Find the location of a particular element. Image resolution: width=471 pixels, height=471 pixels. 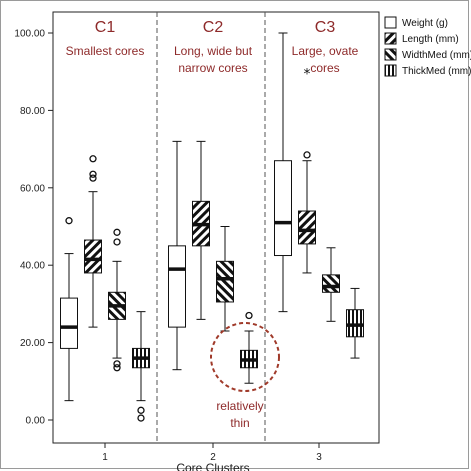

legend-swatch-thickmed is located at coordinates (390, 70).